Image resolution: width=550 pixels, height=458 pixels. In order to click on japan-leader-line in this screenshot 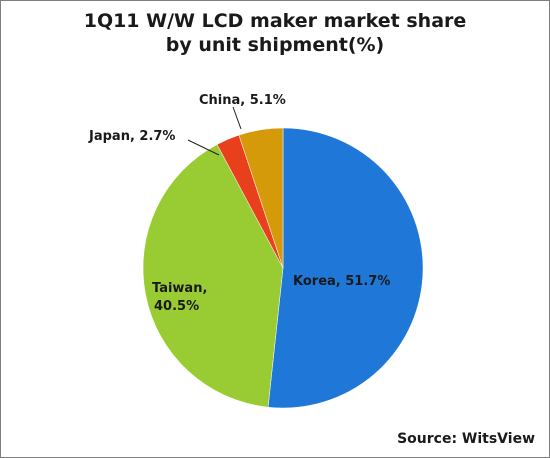, I will do `click(203, 147)`.